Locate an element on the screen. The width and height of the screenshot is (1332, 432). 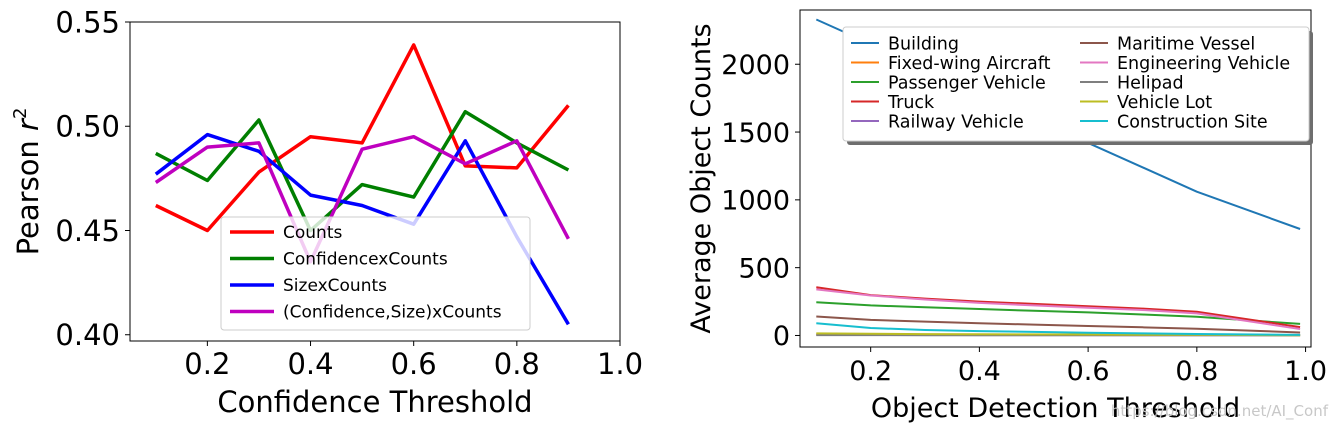
y-tick-label: 0.50 is located at coordinates (87, 127).